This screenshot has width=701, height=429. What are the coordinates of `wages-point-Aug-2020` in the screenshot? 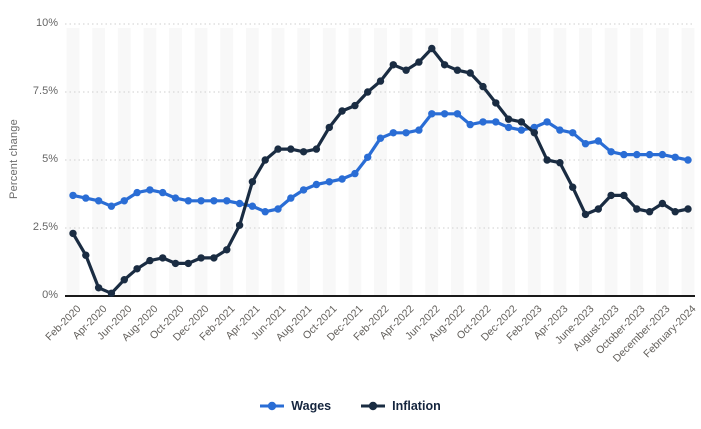 It's located at (150, 190).